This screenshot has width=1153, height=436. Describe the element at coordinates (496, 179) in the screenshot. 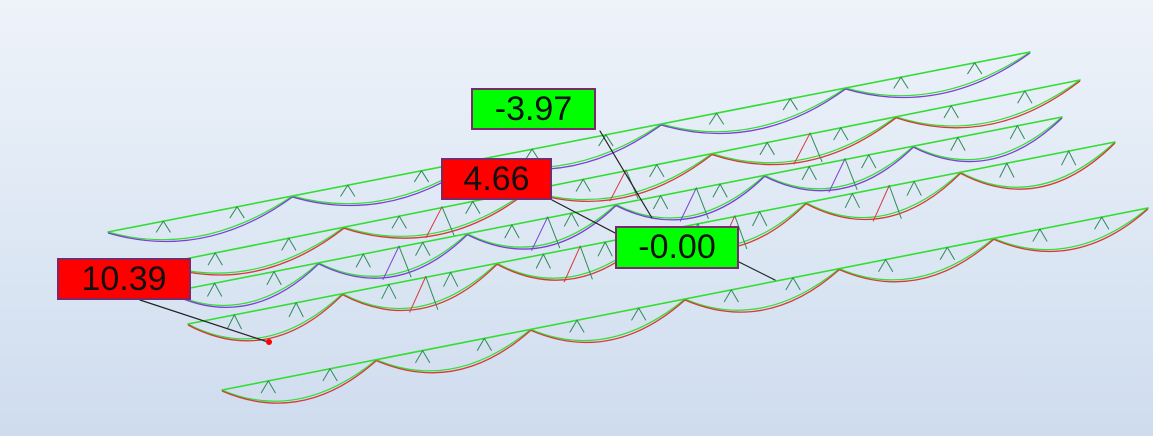

I see `result-label-mid: 4.66` at that location.